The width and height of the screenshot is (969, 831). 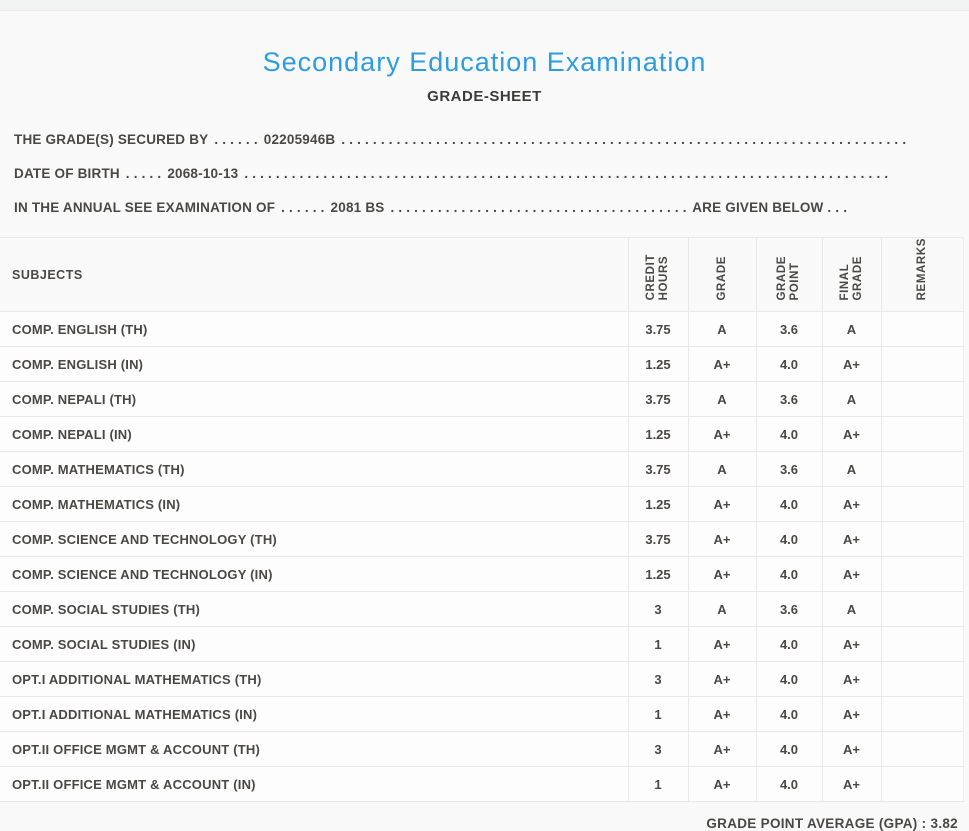 What do you see at coordinates (770, 207) in the screenshot?
I see `info-suffix: ARE GIVEN BELOW . . .` at bounding box center [770, 207].